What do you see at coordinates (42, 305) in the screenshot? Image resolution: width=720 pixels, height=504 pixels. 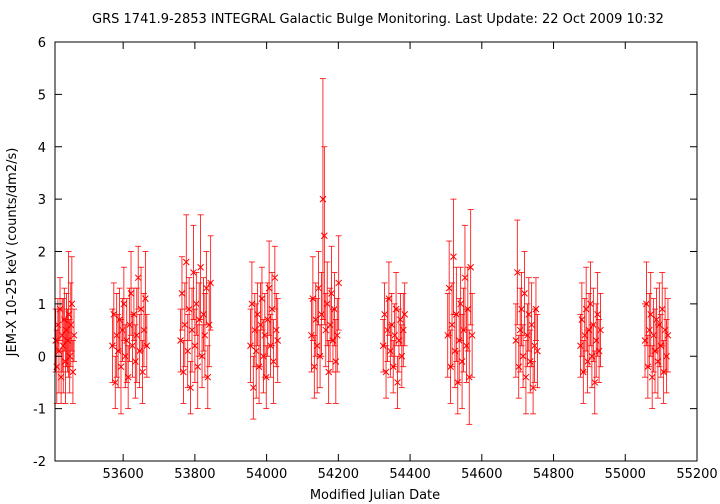 I see `y-tick-label: 1` at bounding box center [42, 305].